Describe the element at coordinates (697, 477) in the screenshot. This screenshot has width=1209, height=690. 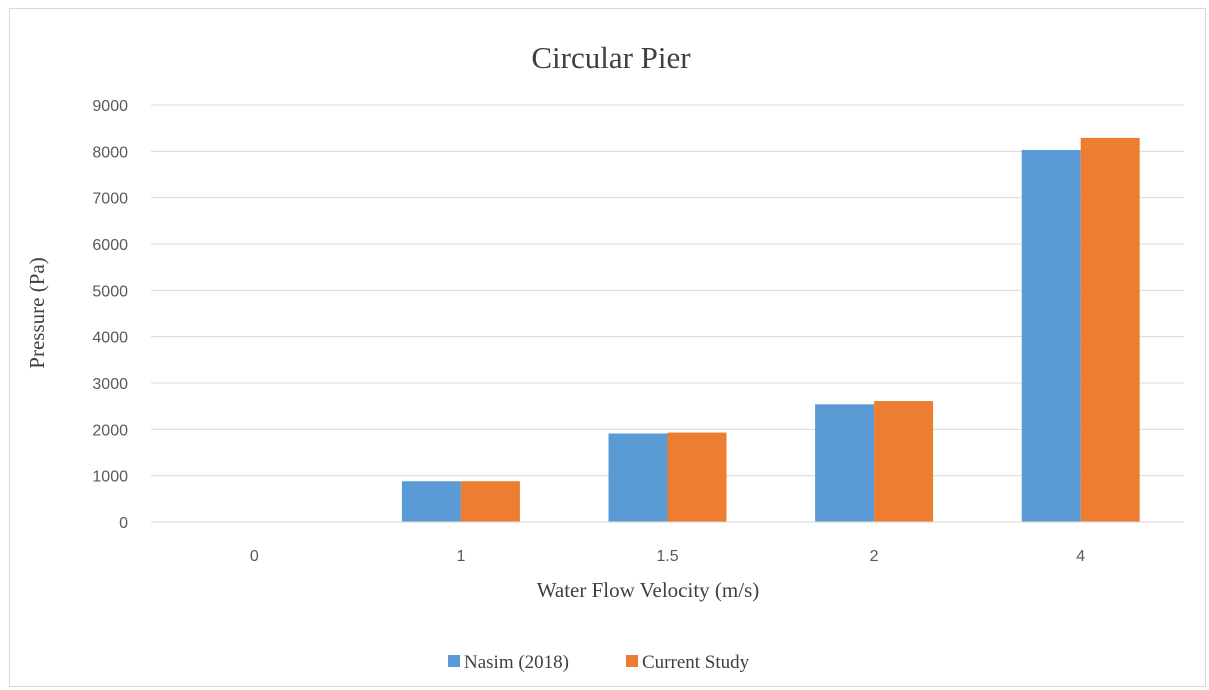
I see `bar-current-study-1.5` at that location.